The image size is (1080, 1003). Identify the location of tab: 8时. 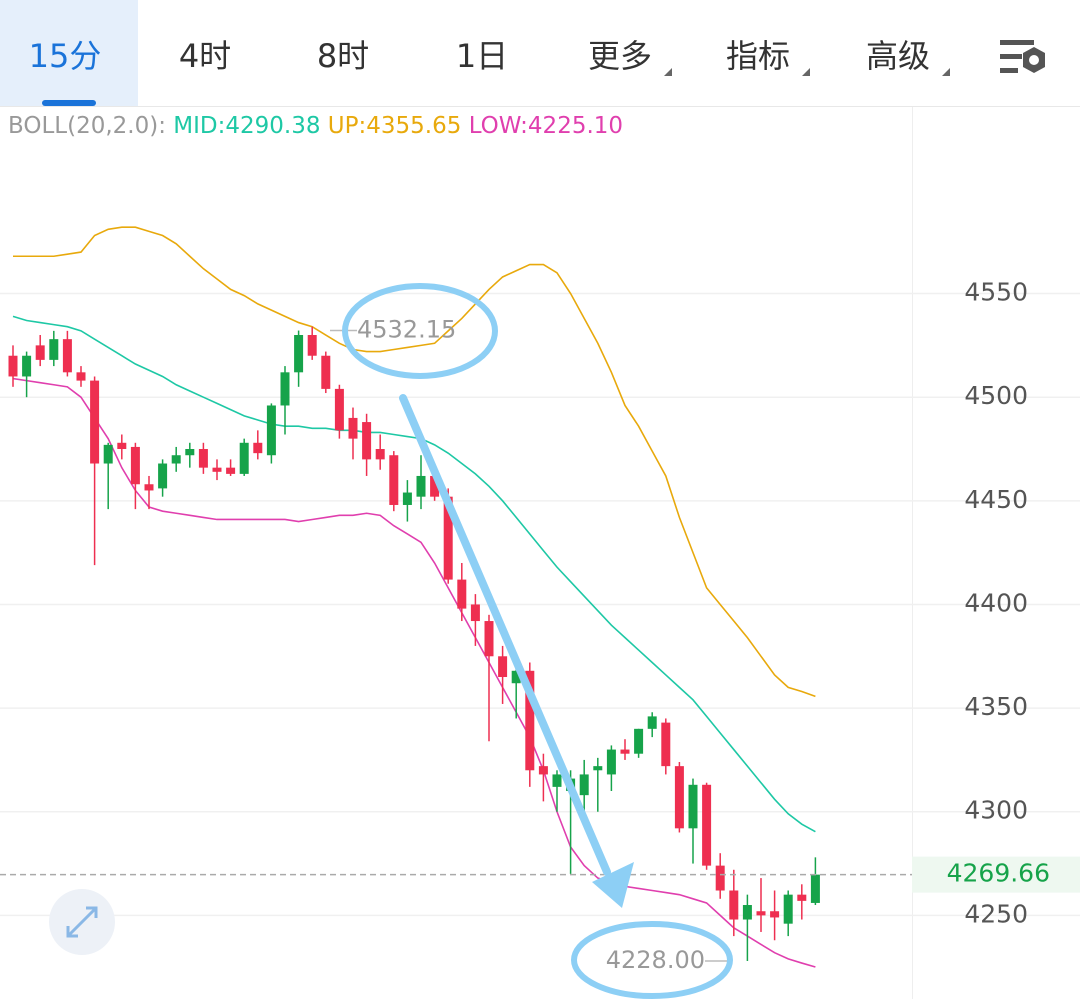
(343, 56).